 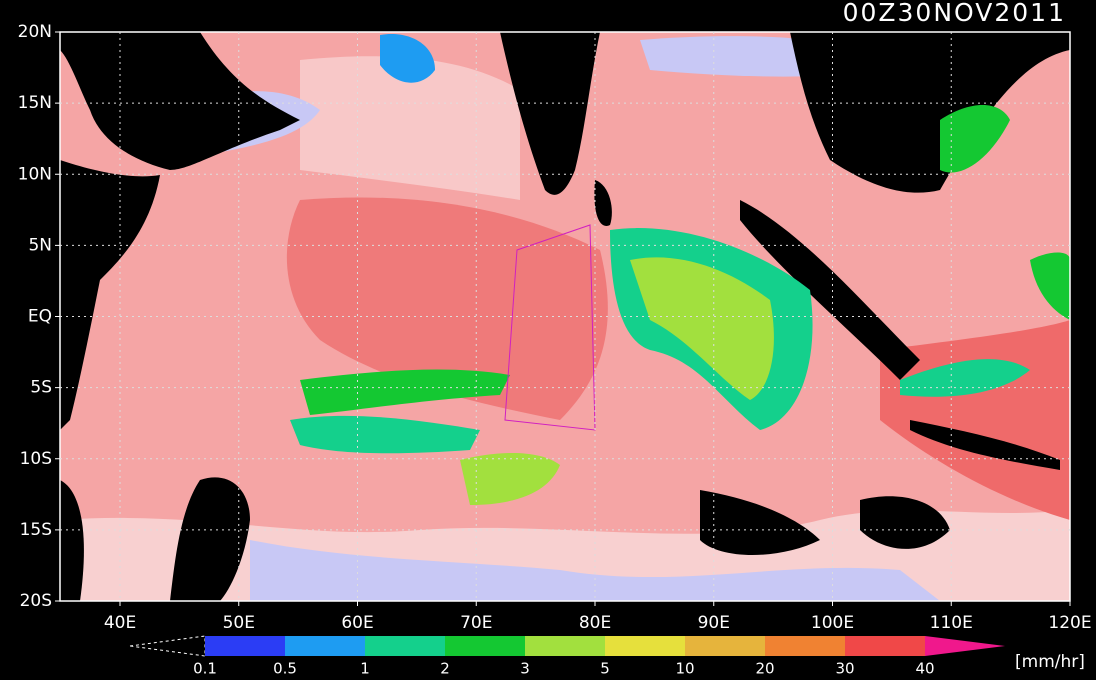 I want to click on colorbar-label: 3, so click(x=525, y=669).